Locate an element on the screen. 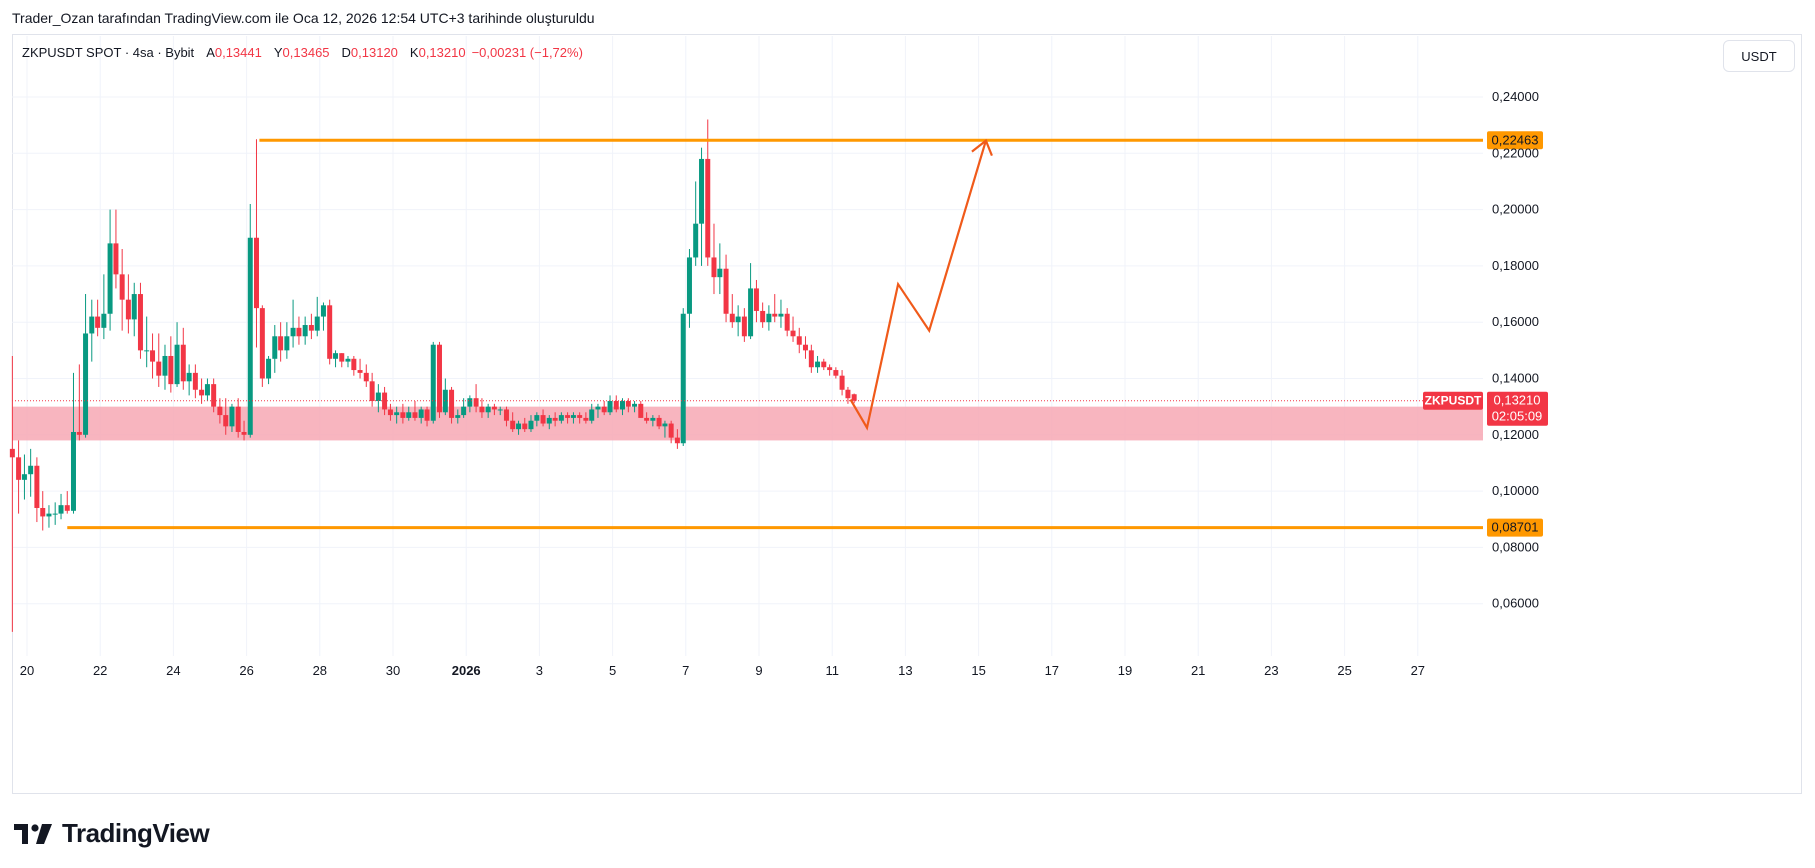  level-price-tag is located at coordinates (1515, 527).